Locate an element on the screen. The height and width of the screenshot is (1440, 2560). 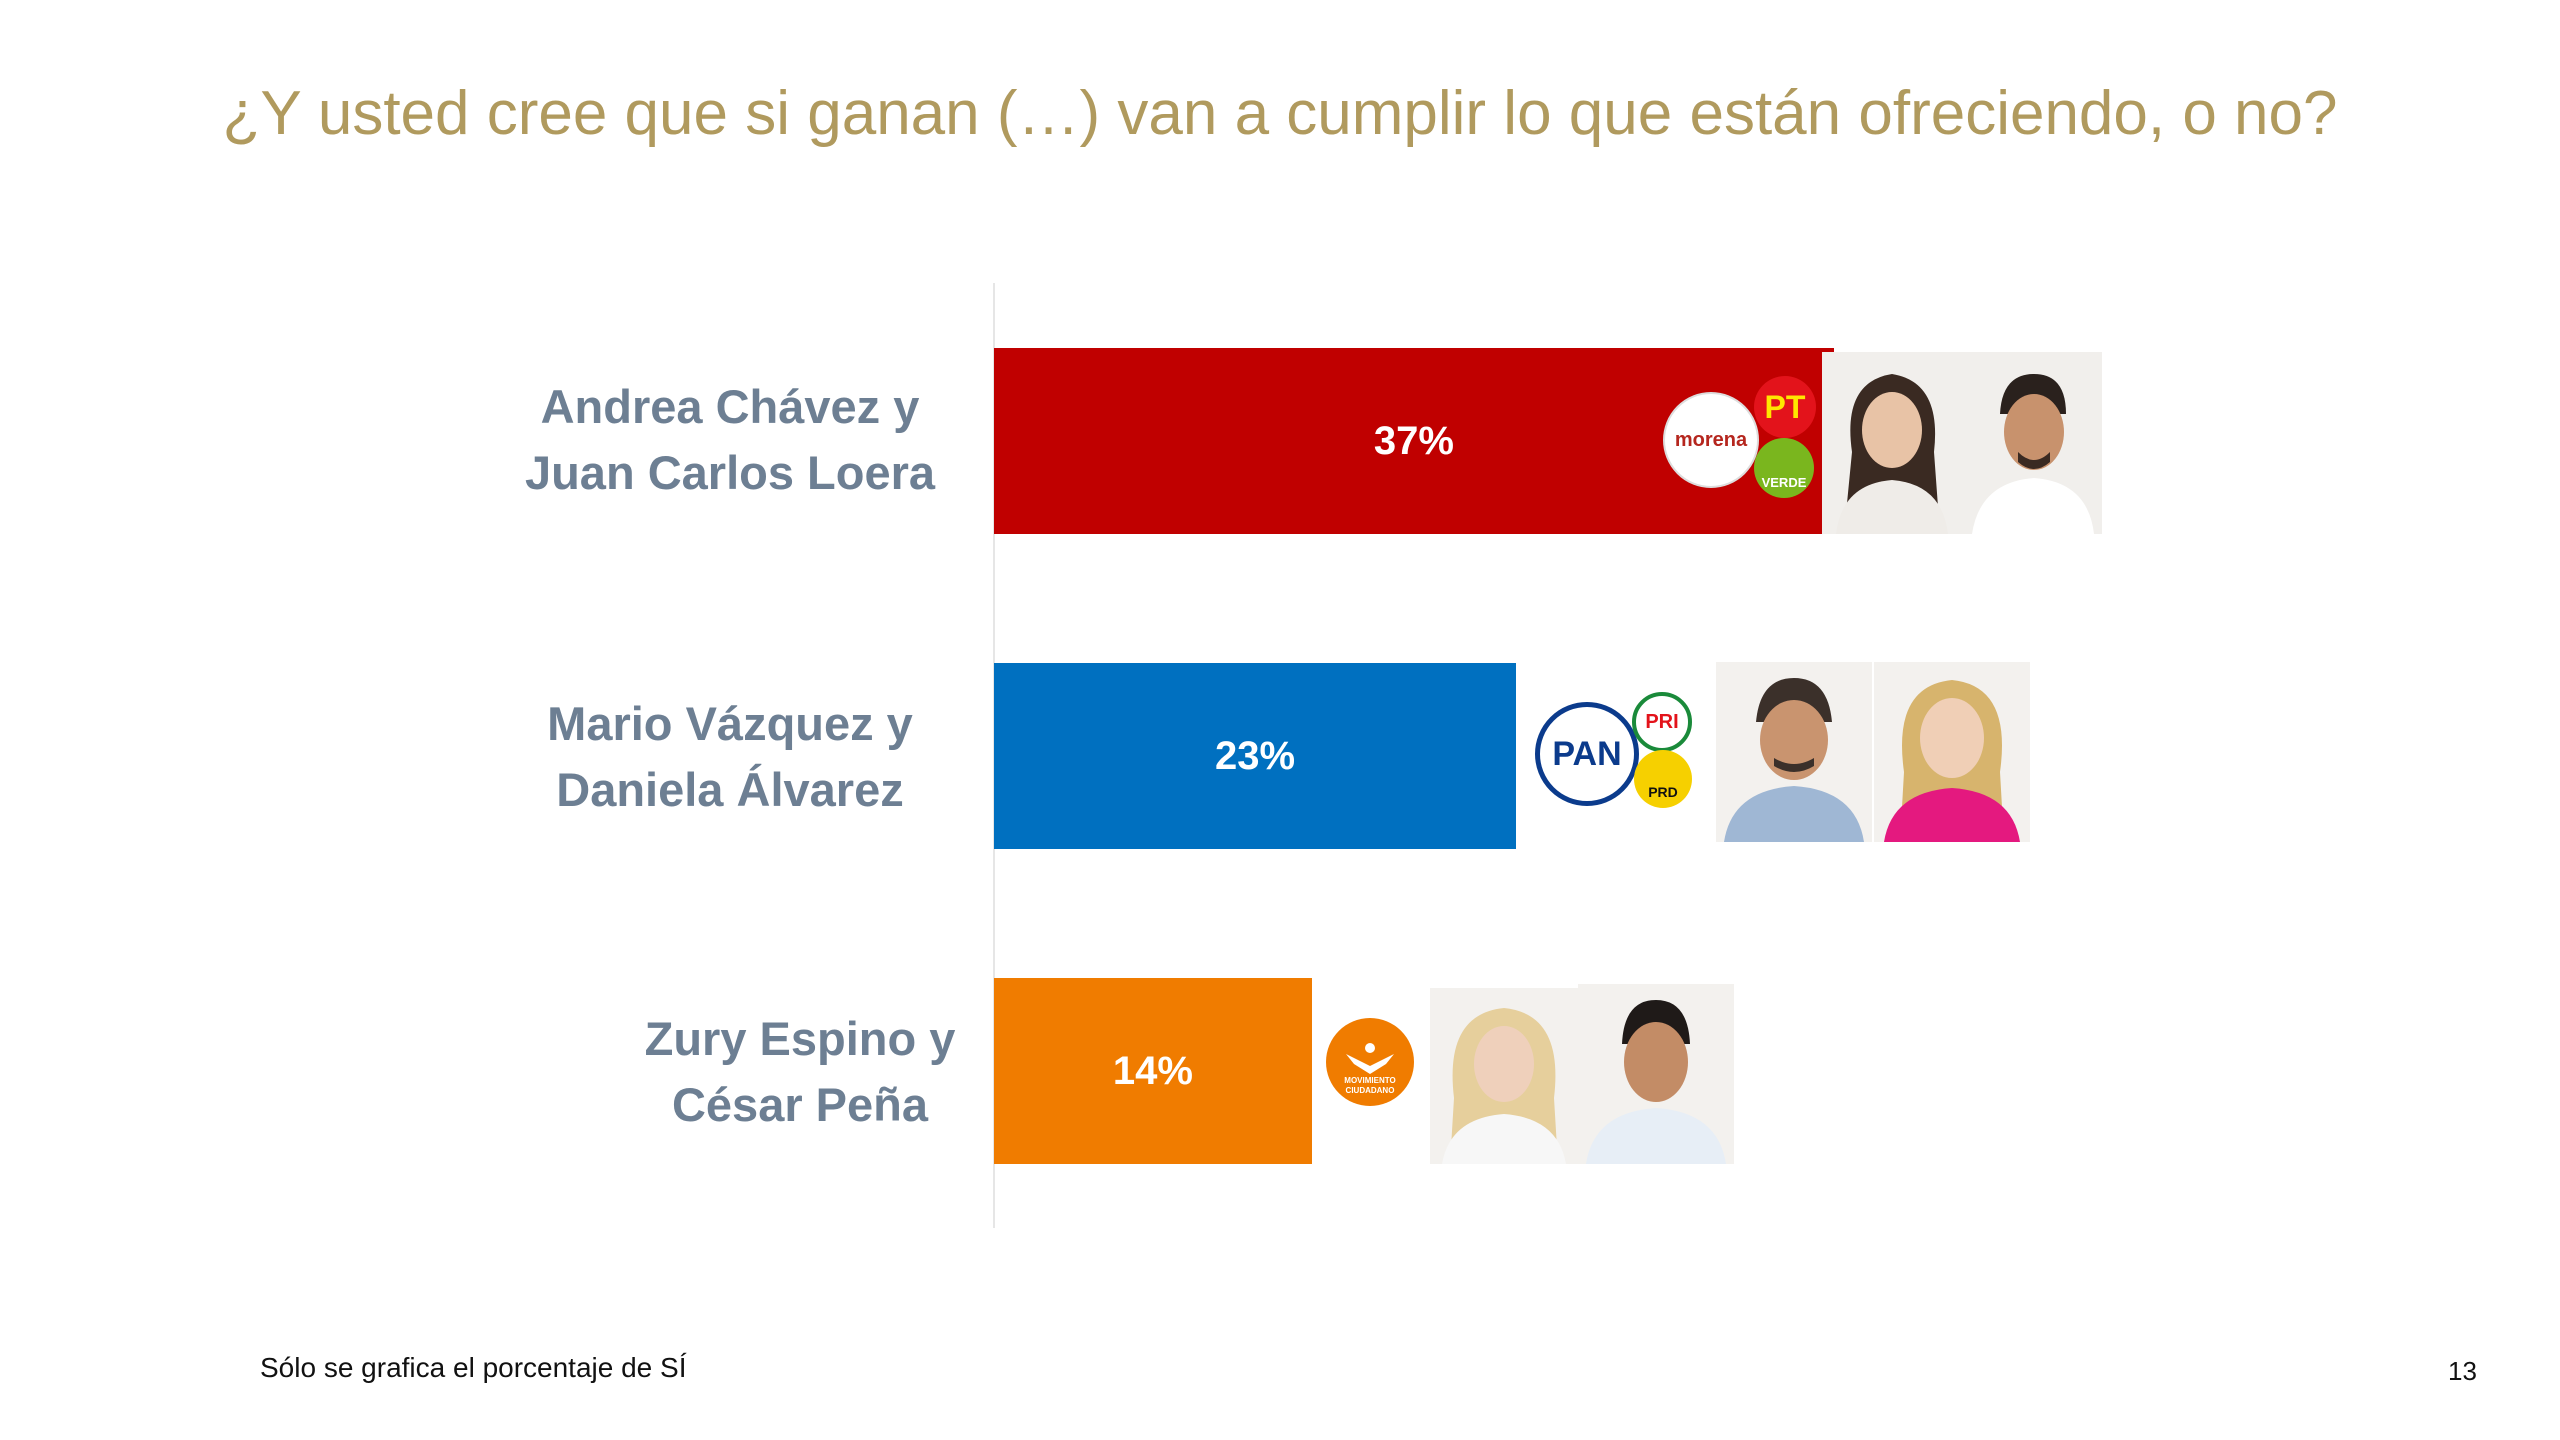
footnote: Sólo se grafica el porcentaje de SÍ is located at coordinates (473, 1367).